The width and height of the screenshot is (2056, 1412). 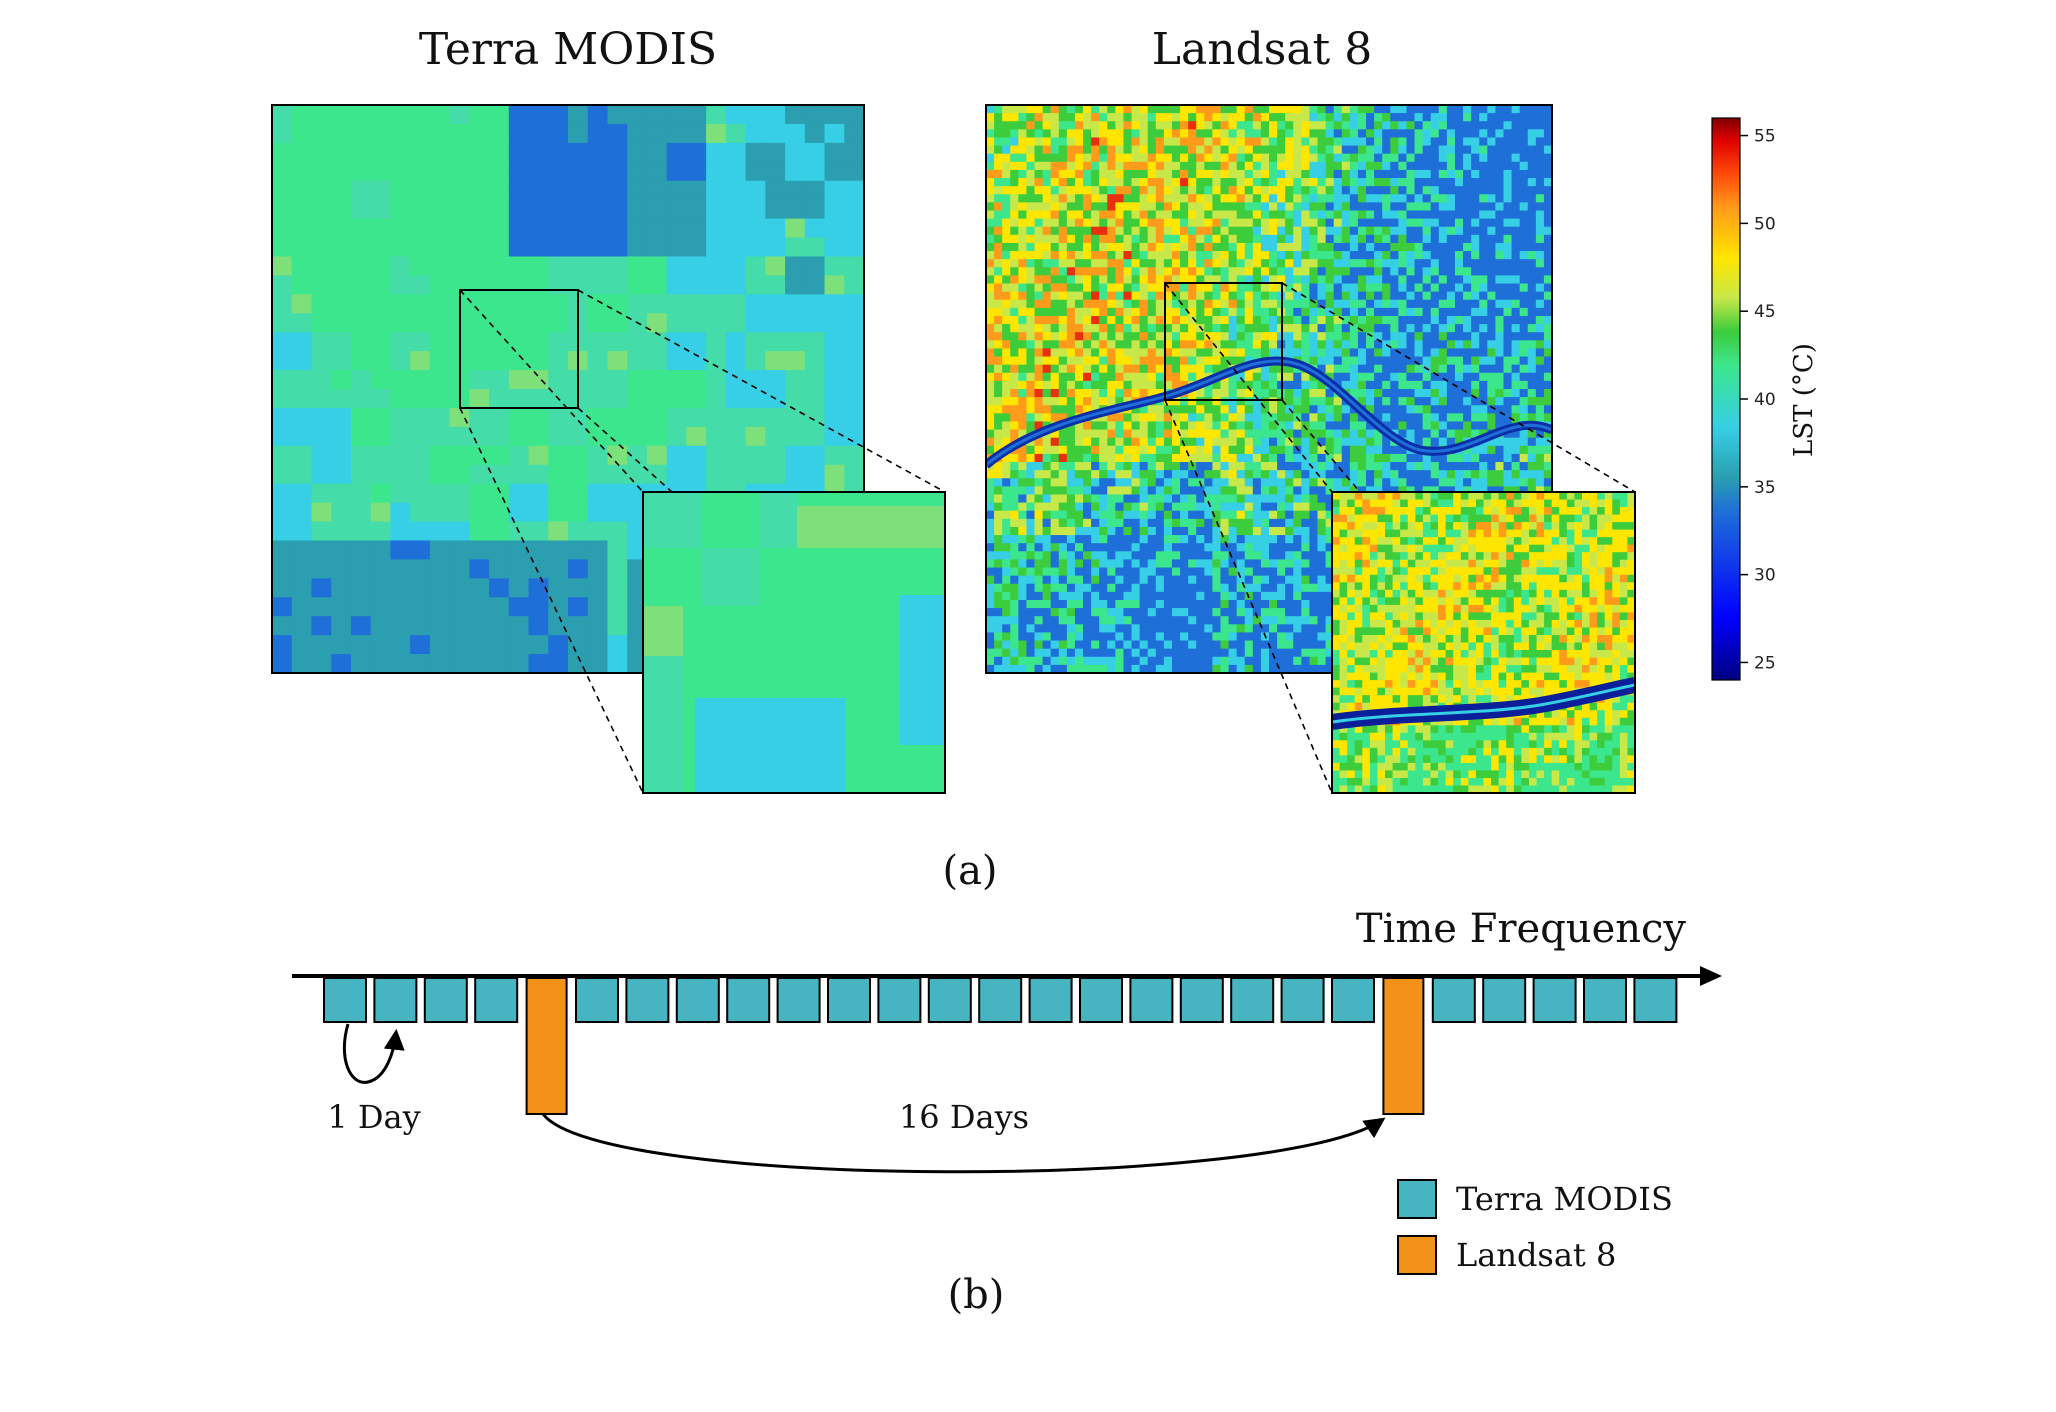 I want to click on terra-modis-zoom-frame, so click(x=794, y=642).